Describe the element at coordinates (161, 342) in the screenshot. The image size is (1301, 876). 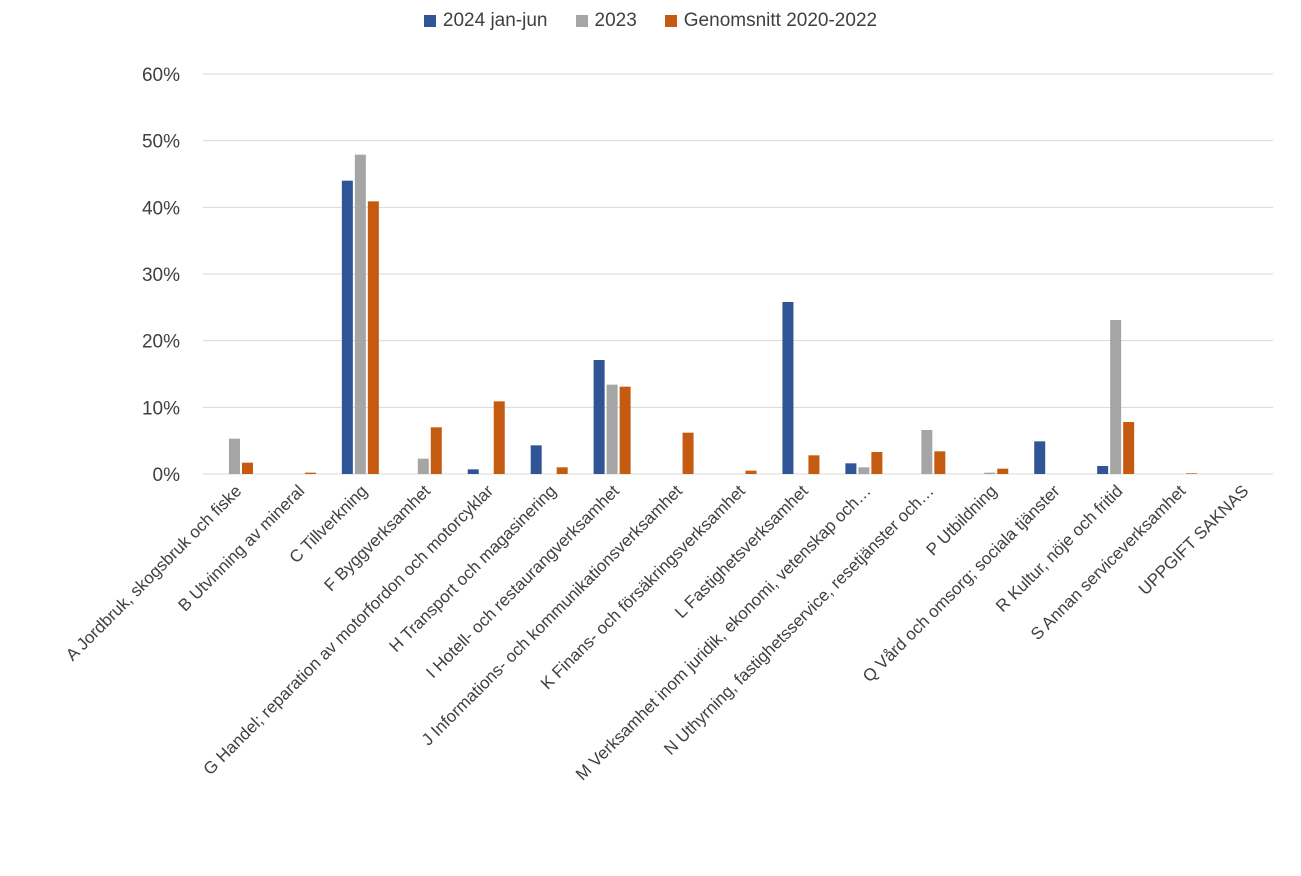
I see `y-tick-label: 20%` at that location.